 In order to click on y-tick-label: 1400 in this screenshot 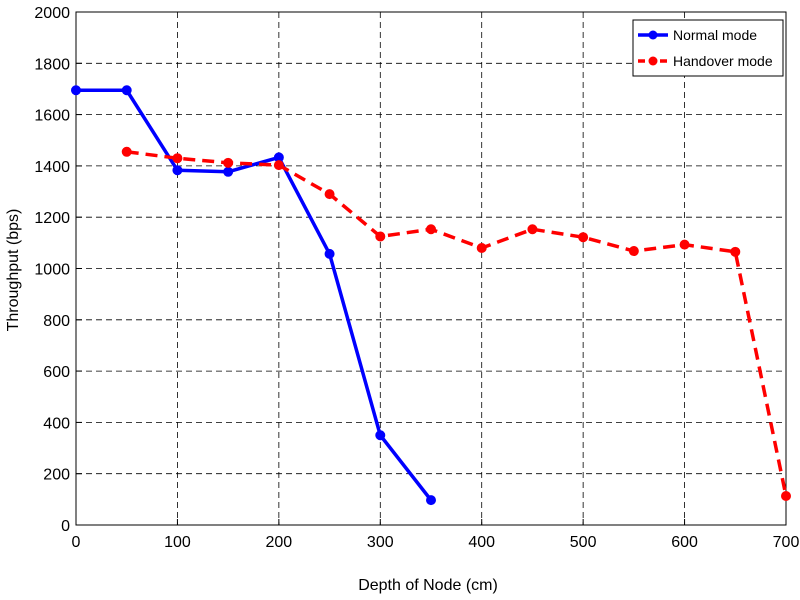, I will do `click(52, 167)`.